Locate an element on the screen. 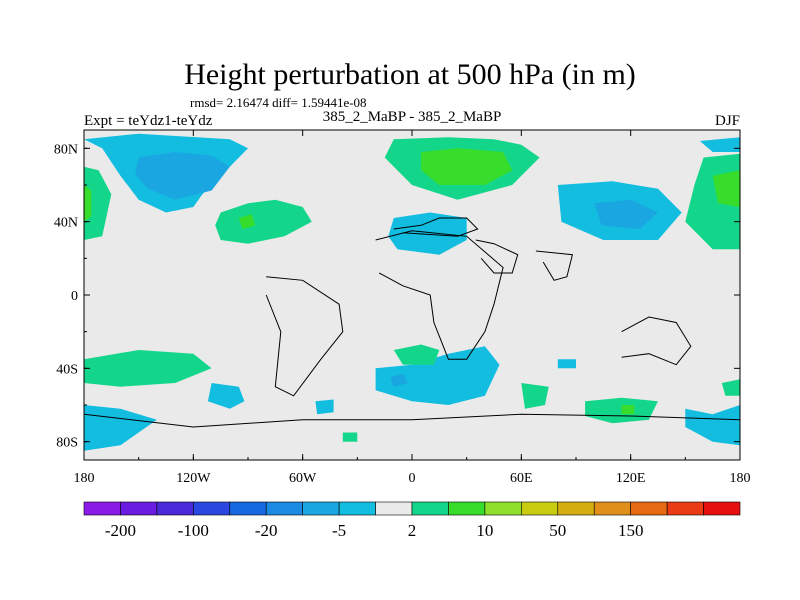 The image size is (800, 600). coastline-australia is located at coordinates (656, 341).